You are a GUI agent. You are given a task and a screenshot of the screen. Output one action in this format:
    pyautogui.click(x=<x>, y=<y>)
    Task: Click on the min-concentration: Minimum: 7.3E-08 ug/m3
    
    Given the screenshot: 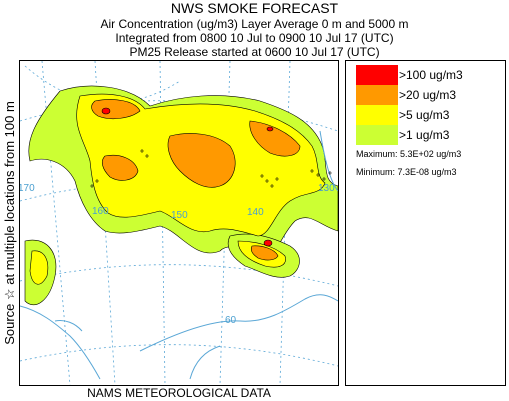 What is the action you would take?
    pyautogui.click(x=406, y=172)
    